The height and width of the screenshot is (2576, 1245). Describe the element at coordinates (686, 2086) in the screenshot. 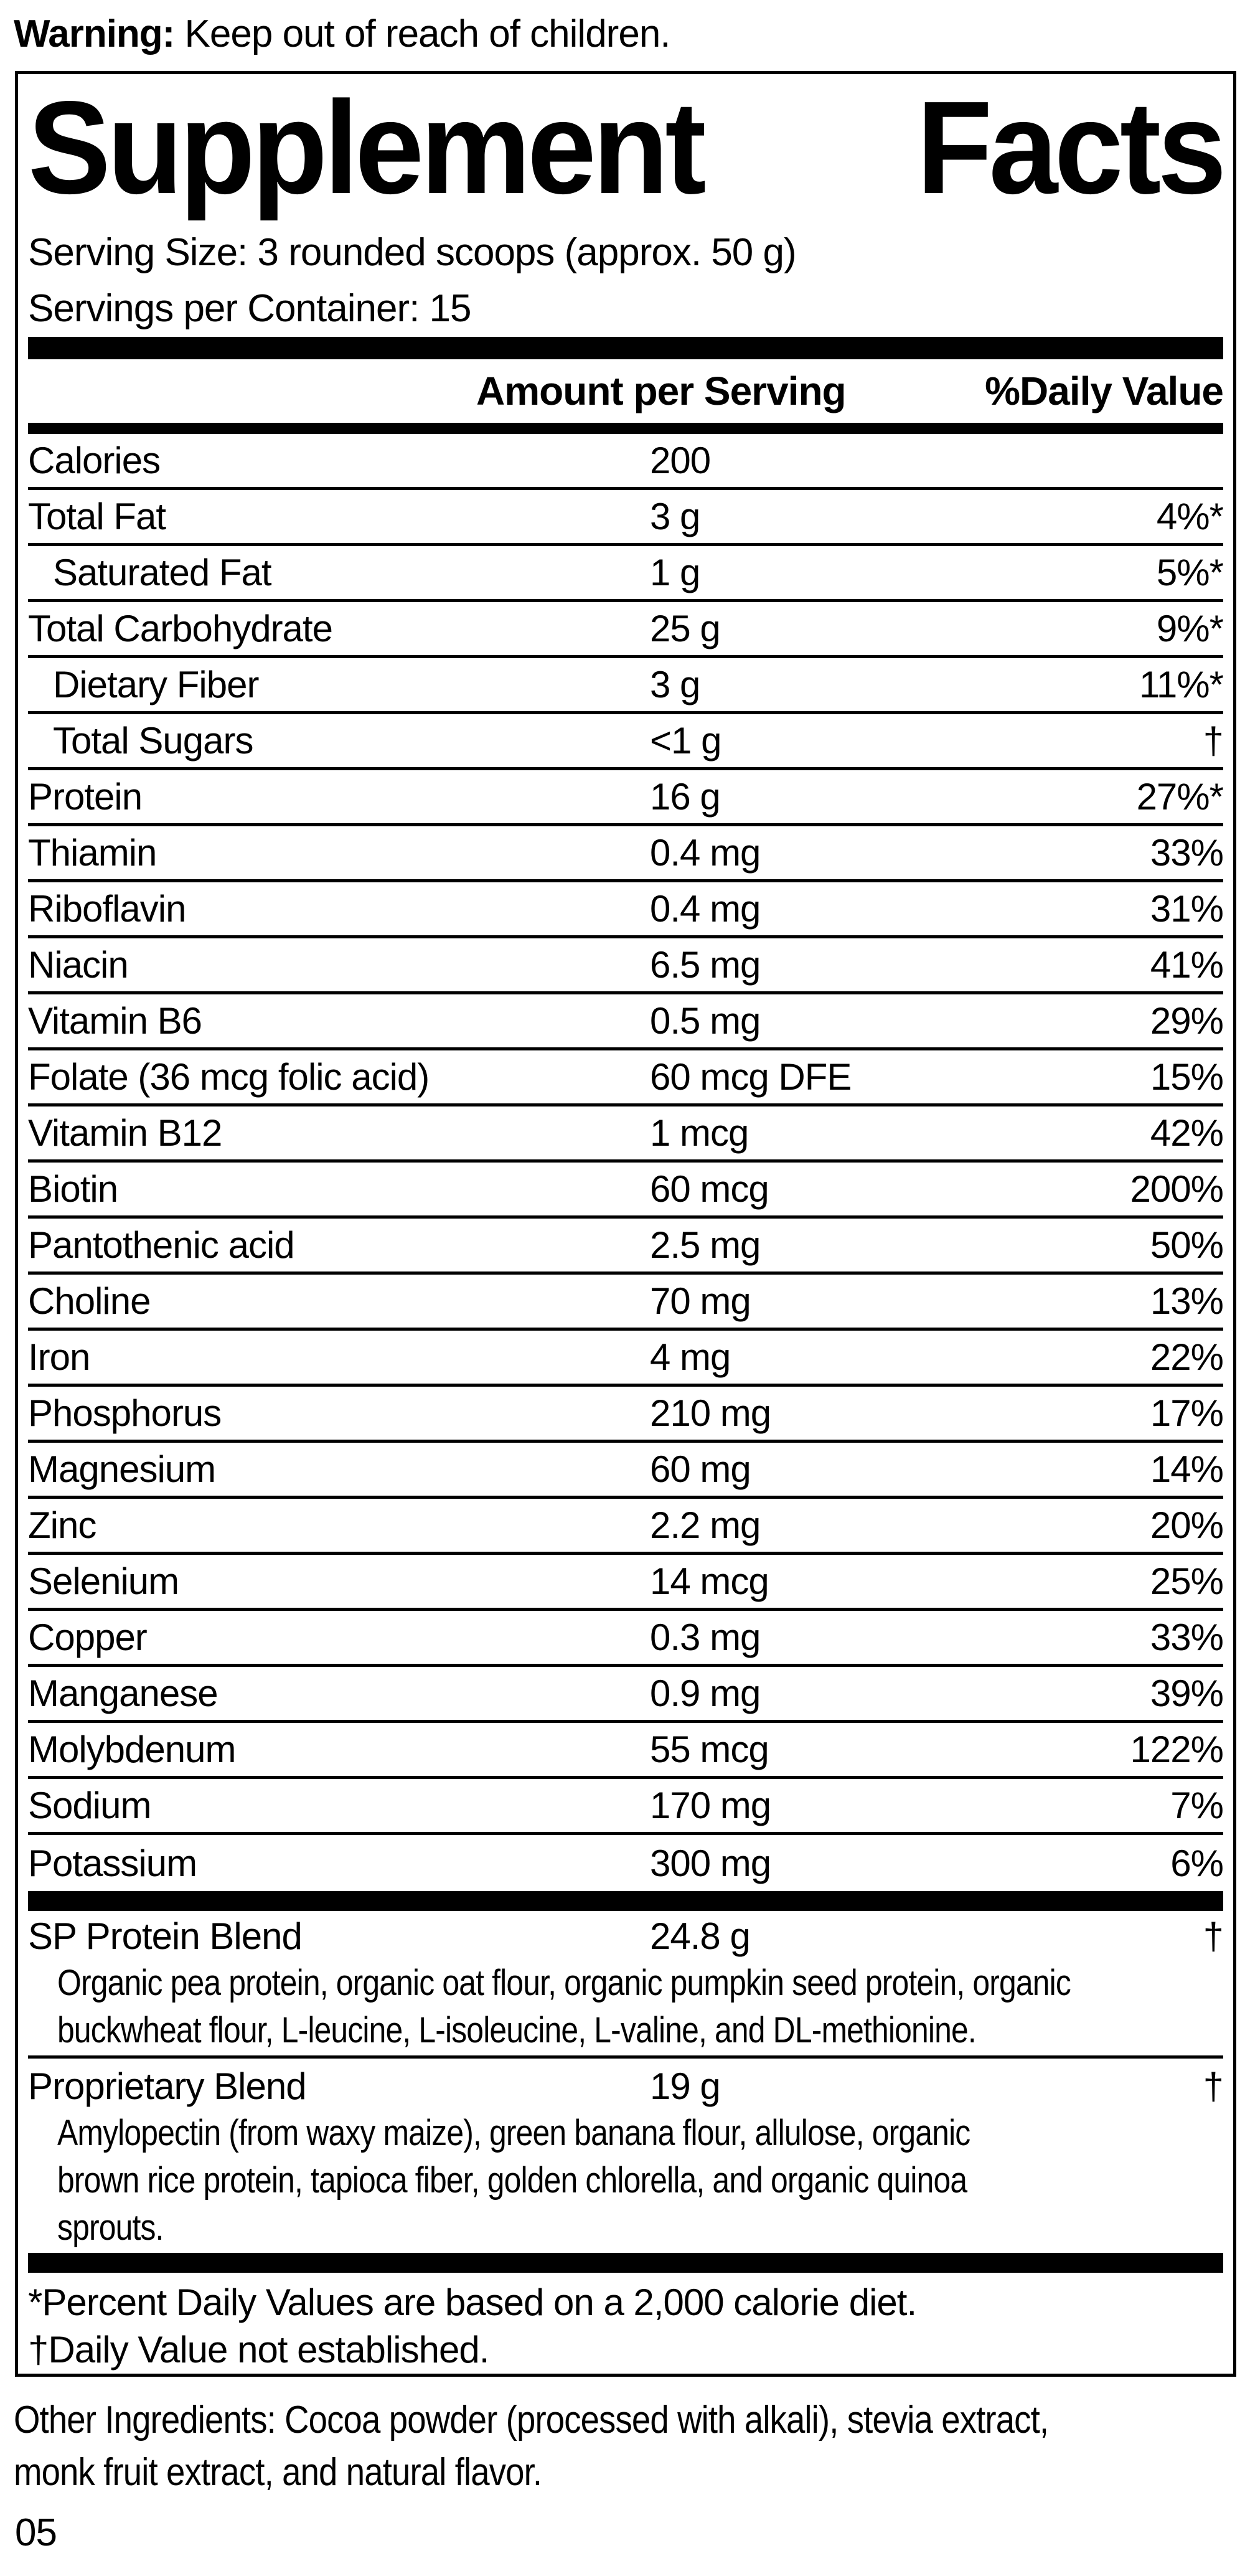

I see `blend-amount: 19 g` at that location.